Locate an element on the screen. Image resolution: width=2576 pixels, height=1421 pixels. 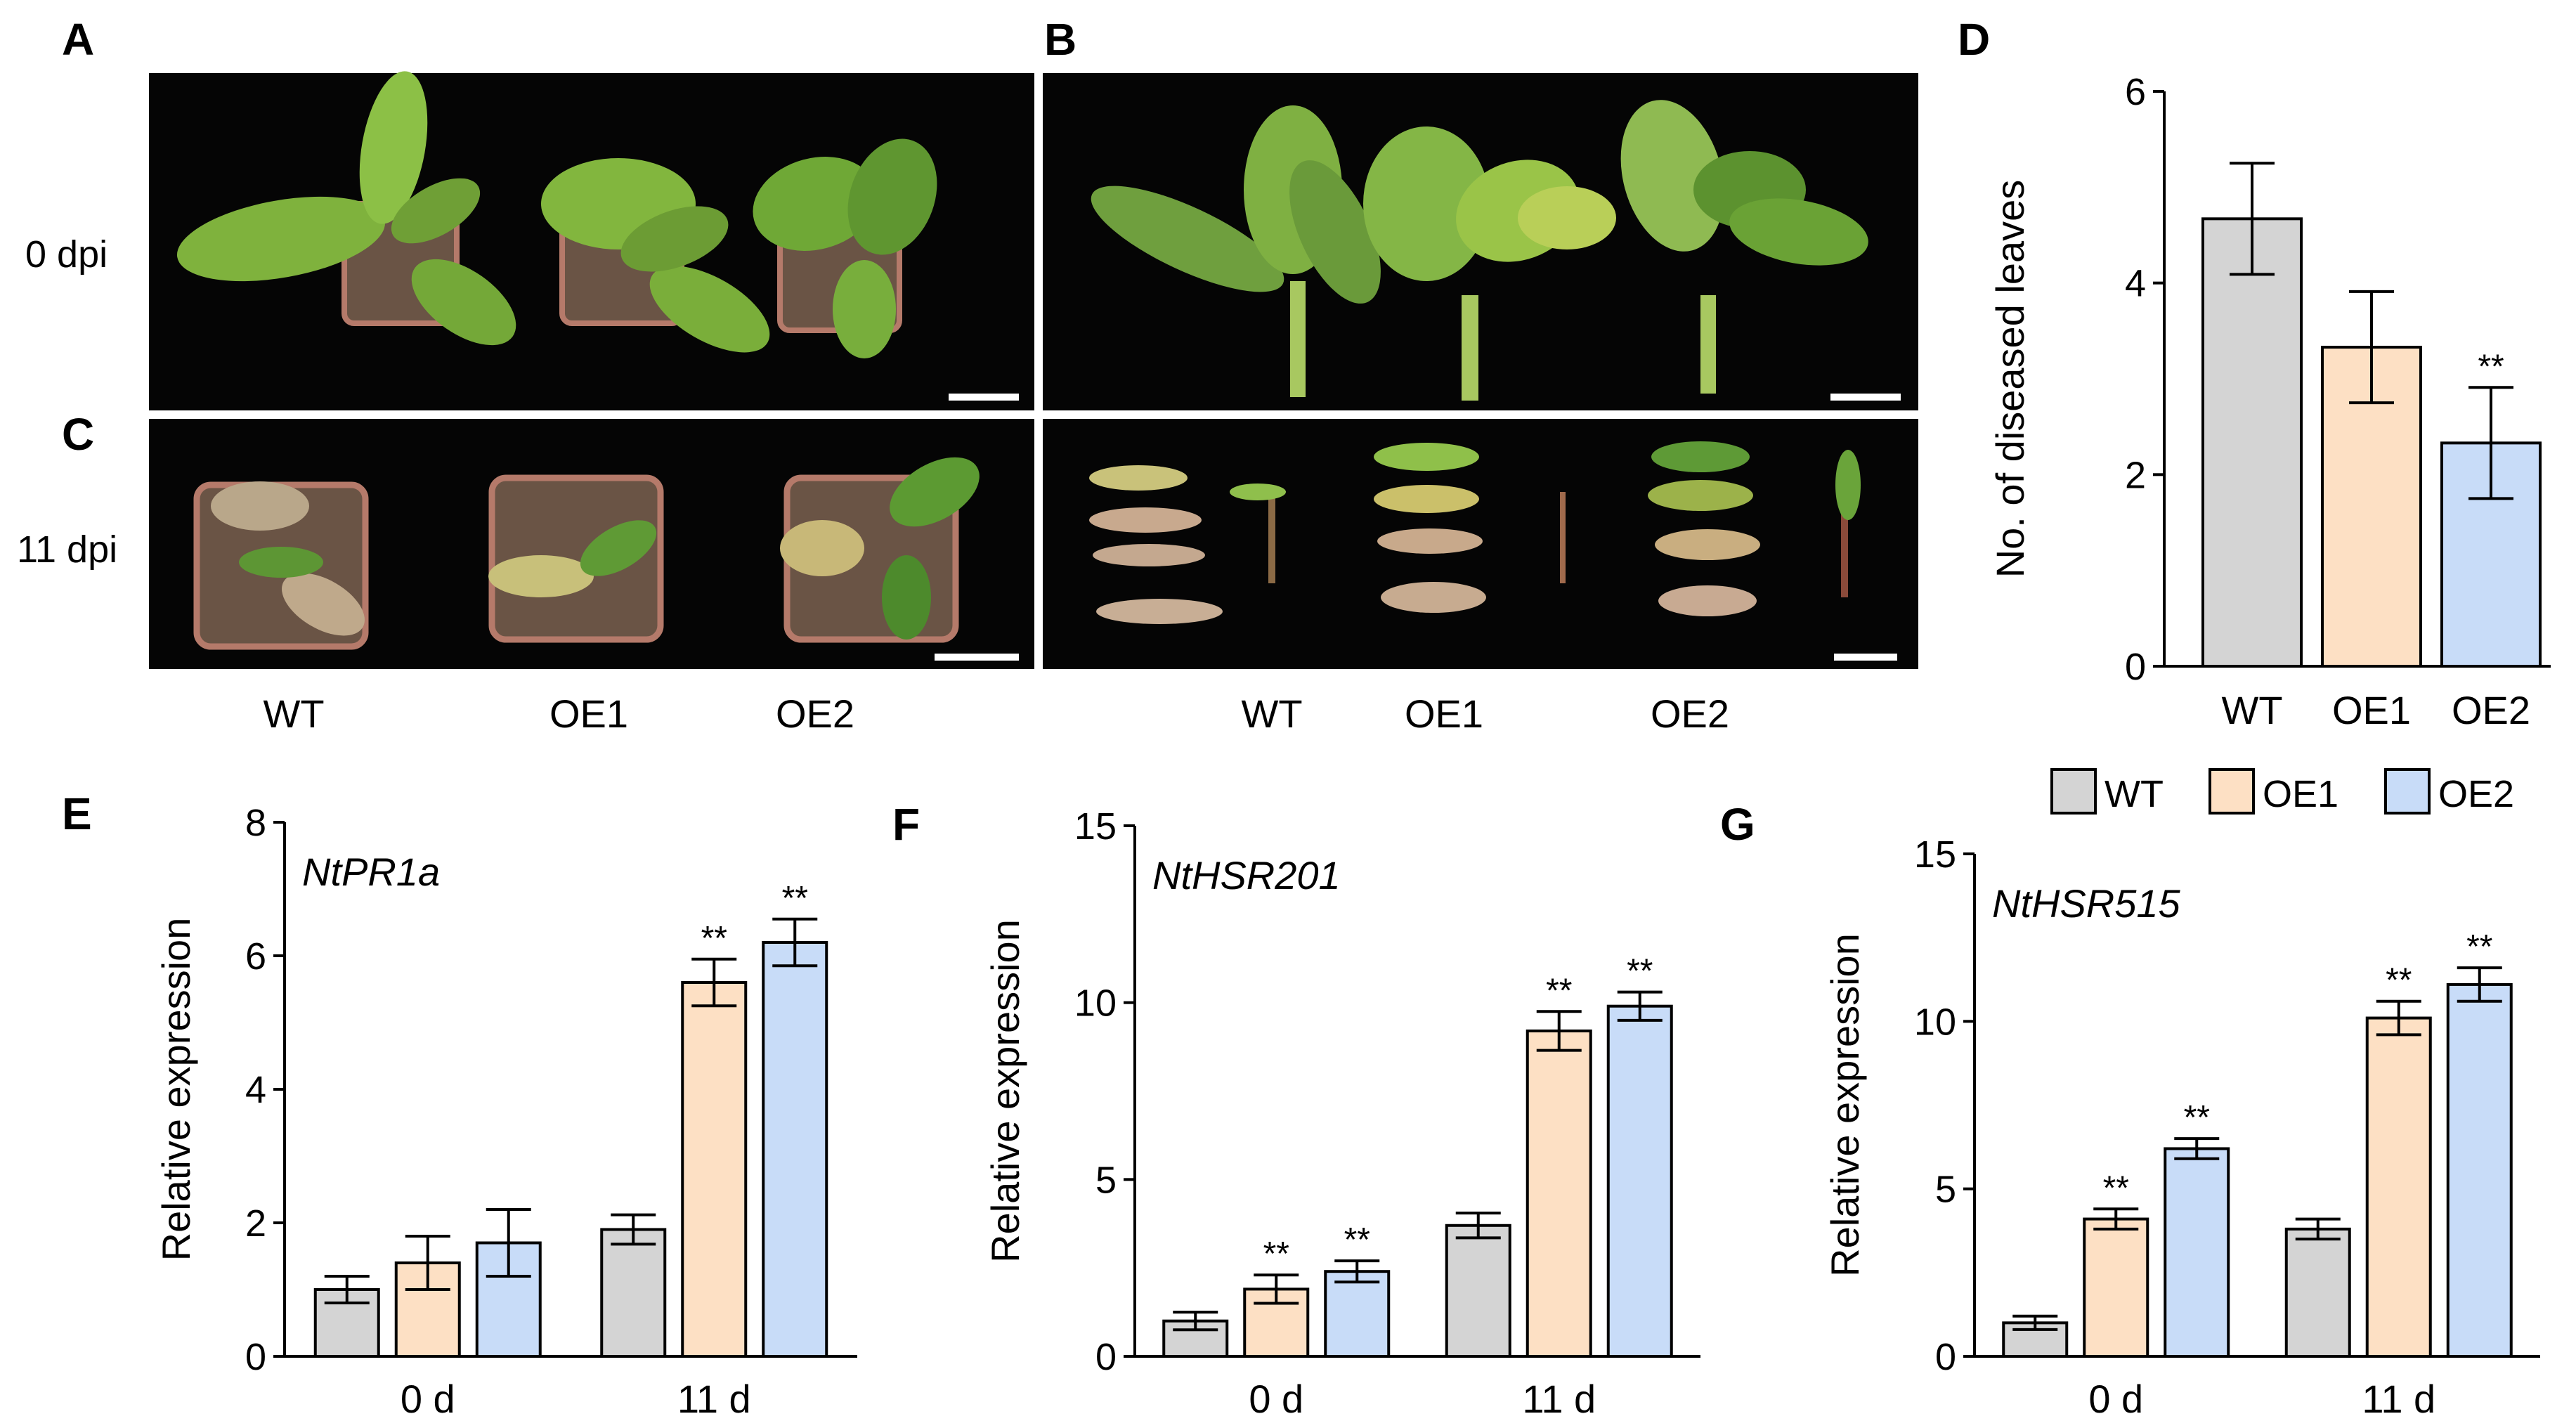
panel-letter-g: G is located at coordinates (1737, 824).